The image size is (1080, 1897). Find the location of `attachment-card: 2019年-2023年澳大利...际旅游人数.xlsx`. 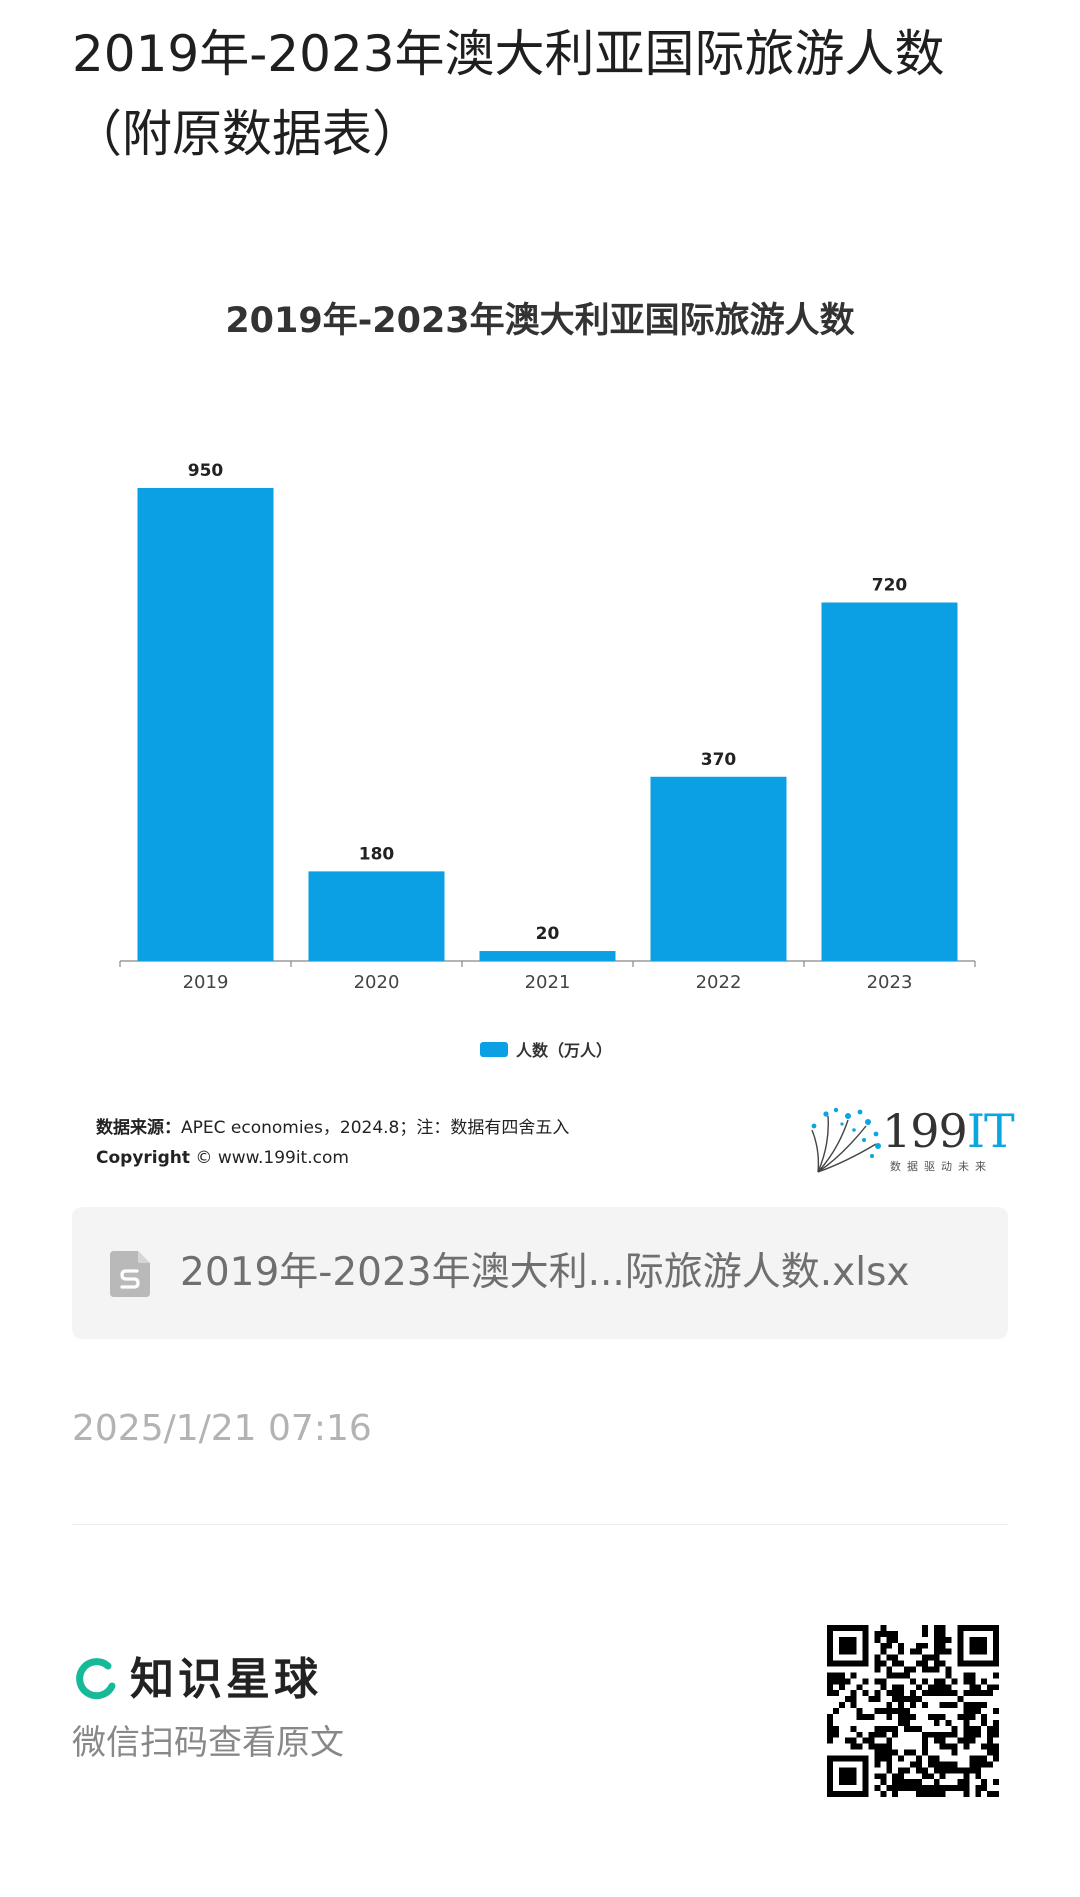

attachment-card: 2019年-2023年澳大利...际旅游人数.xlsx is located at coordinates (540, 1273).